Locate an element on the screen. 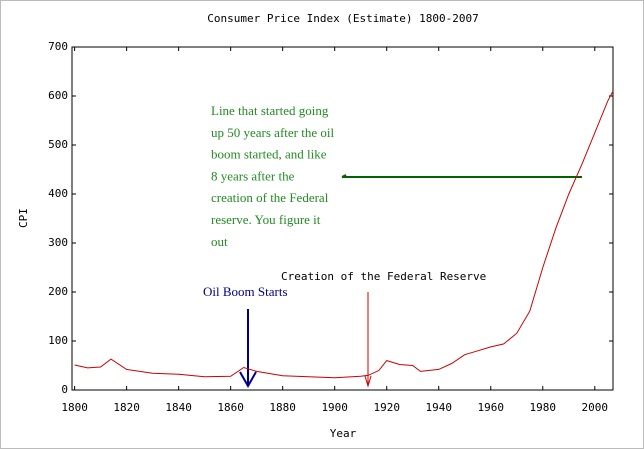  x-axis-label: Year is located at coordinates (343, 433).